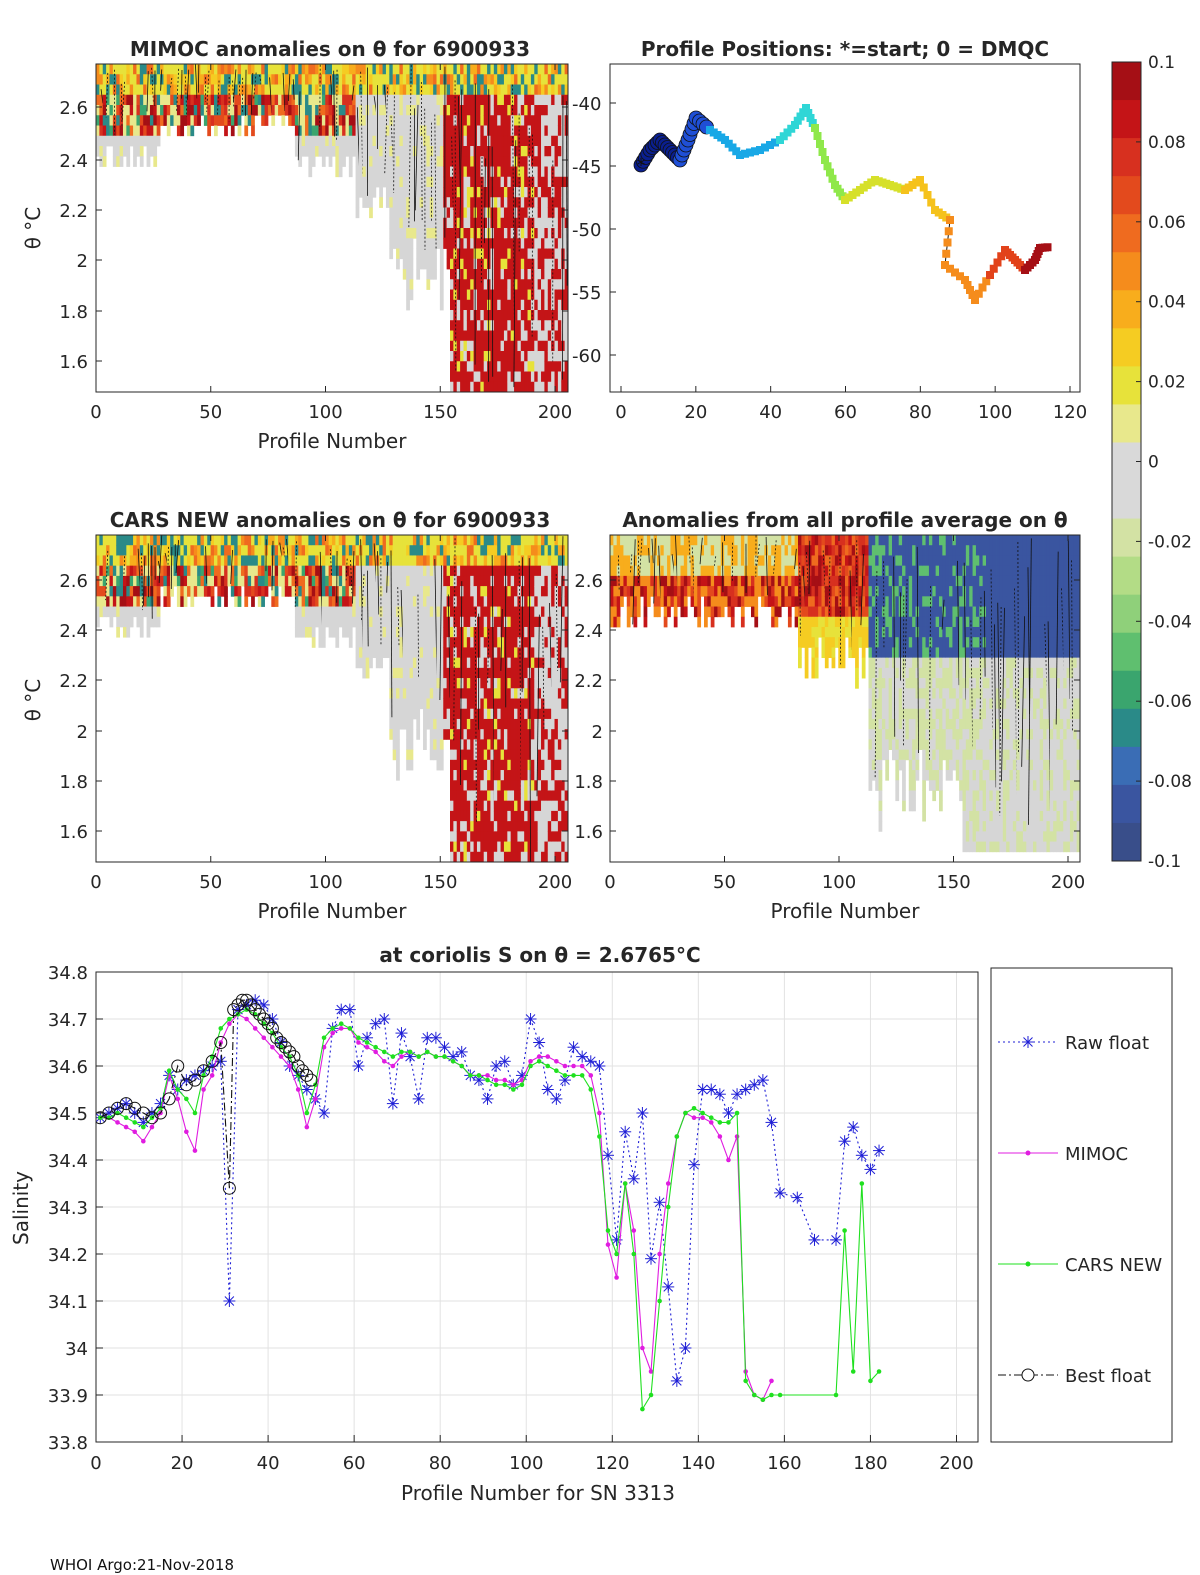 The width and height of the screenshot is (1200, 1575). What do you see at coordinates (586, 167) in the screenshot?
I see `positions-ytick-label: -45` at bounding box center [586, 167].